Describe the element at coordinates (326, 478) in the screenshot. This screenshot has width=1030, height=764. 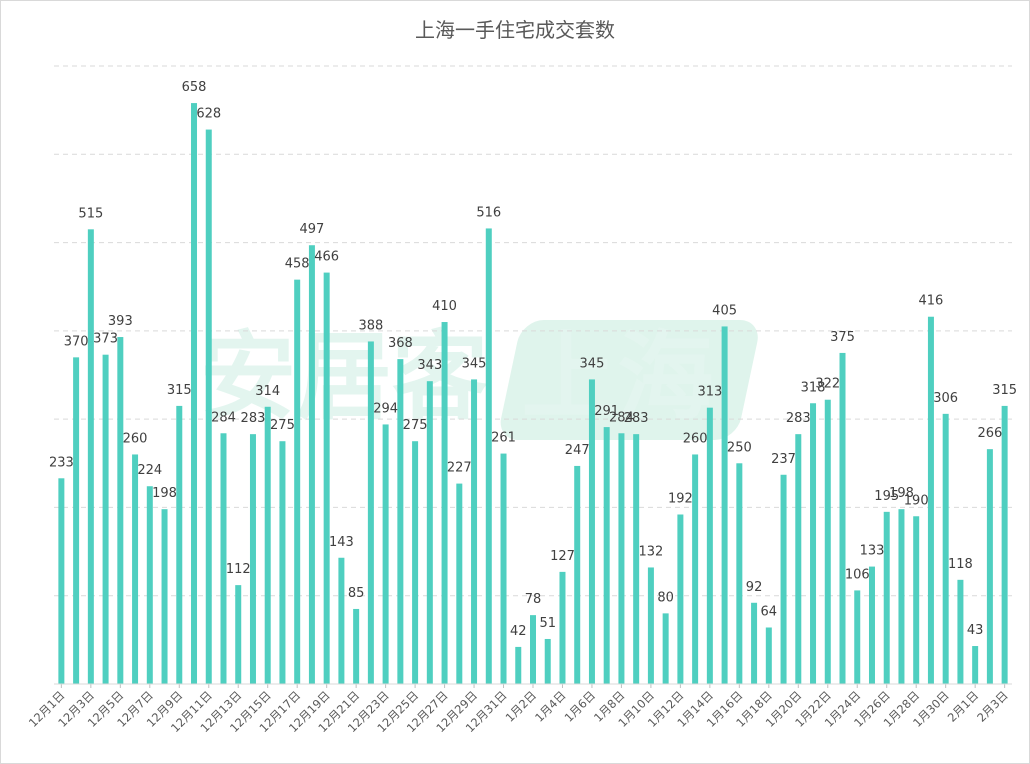
I see `bar-12月19日` at that location.